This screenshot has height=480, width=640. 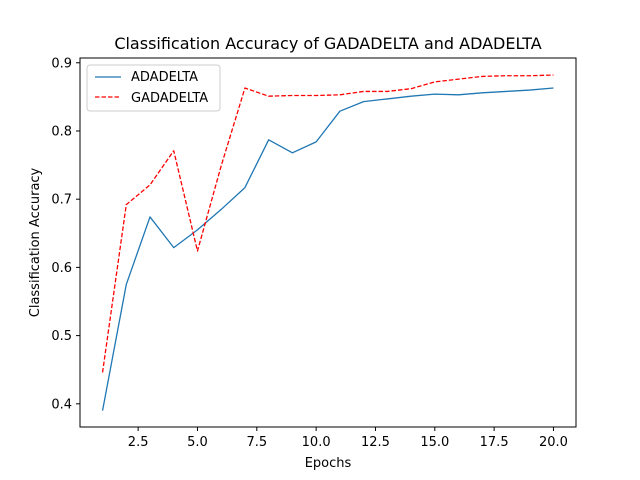 What do you see at coordinates (553, 442) in the screenshot?
I see `x-tick-label: 20.0` at bounding box center [553, 442].